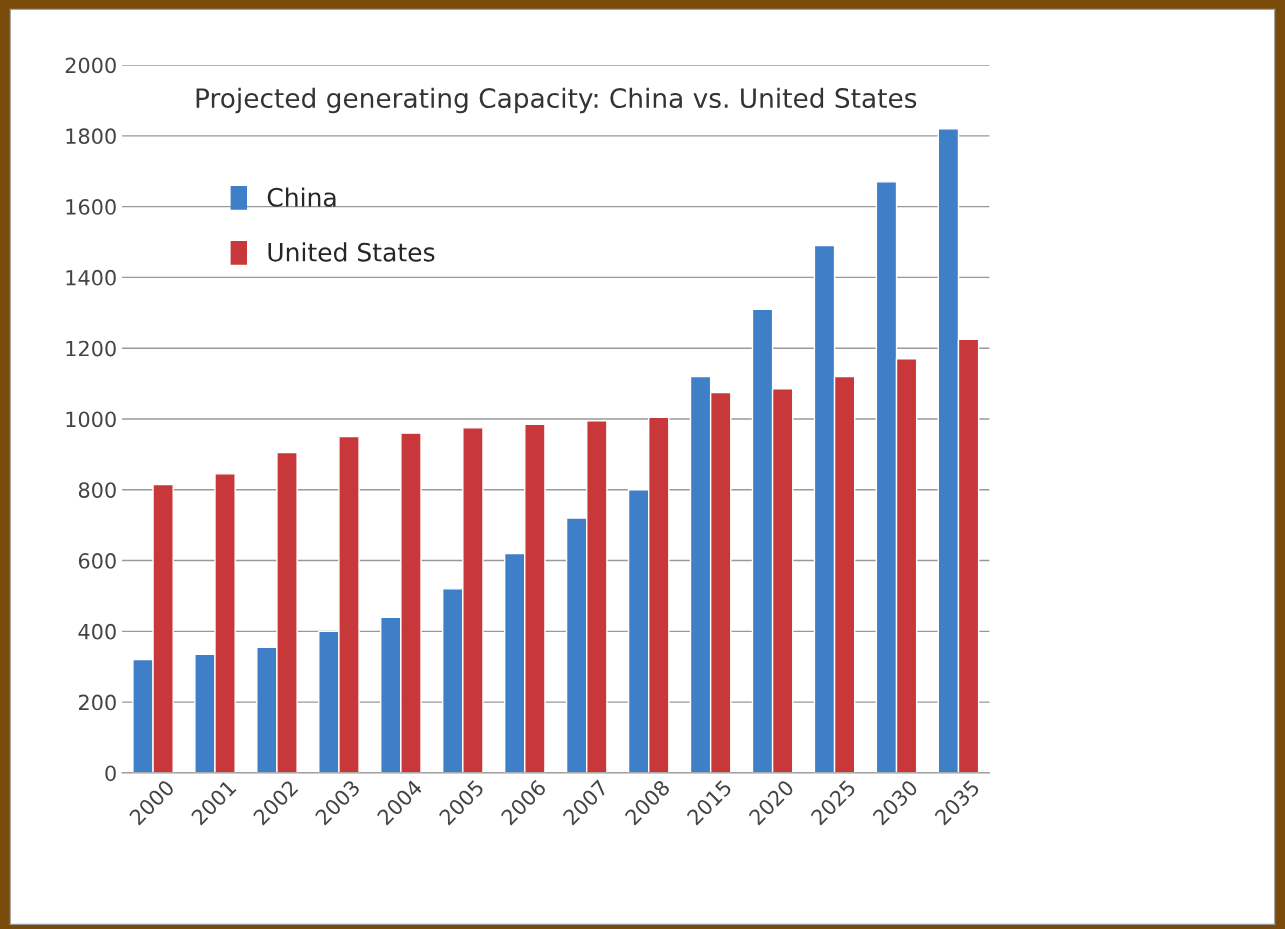 This screenshot has width=1285, height=929. What do you see at coordinates (91, 277) in the screenshot?
I see `y-tick-label: 1400` at bounding box center [91, 277].